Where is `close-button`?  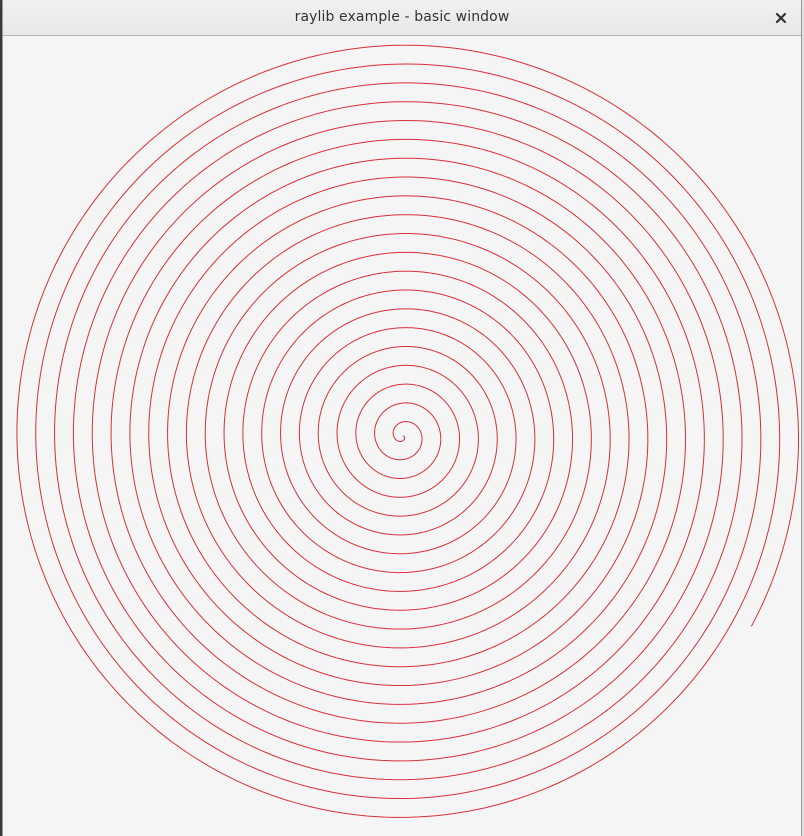 close-button is located at coordinates (781, 18).